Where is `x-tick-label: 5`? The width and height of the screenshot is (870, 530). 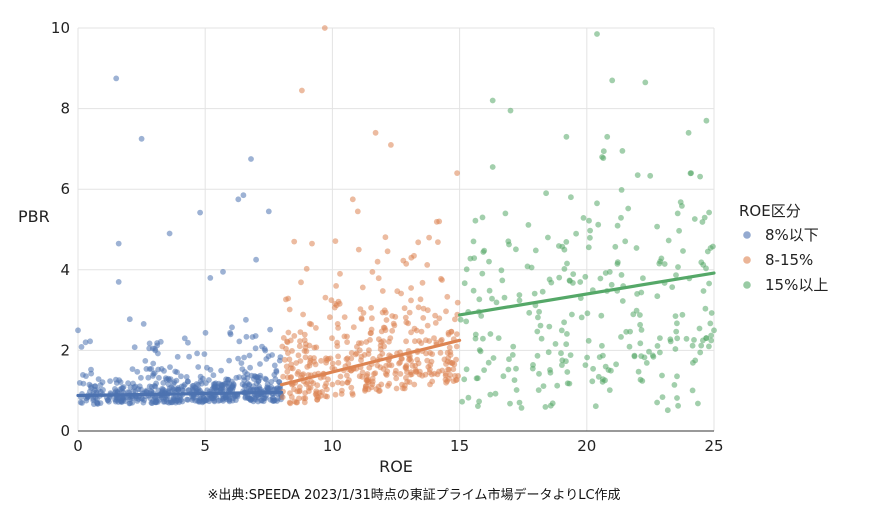 x-tick-label: 5 is located at coordinates (205, 446).